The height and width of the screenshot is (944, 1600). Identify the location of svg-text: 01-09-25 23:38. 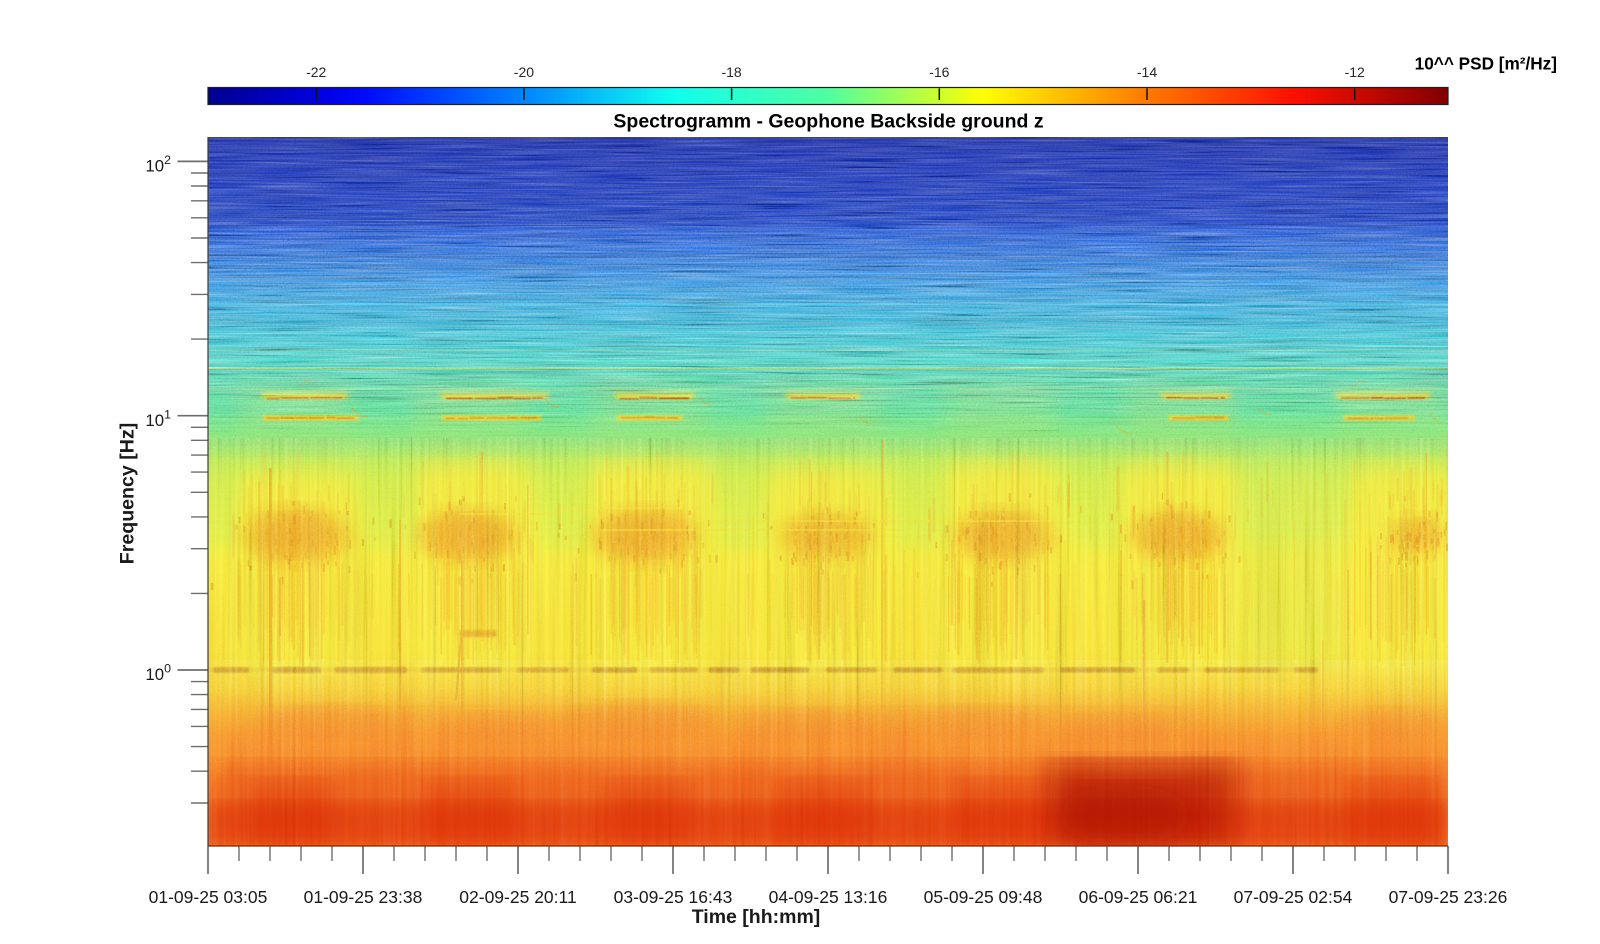
(363, 897).